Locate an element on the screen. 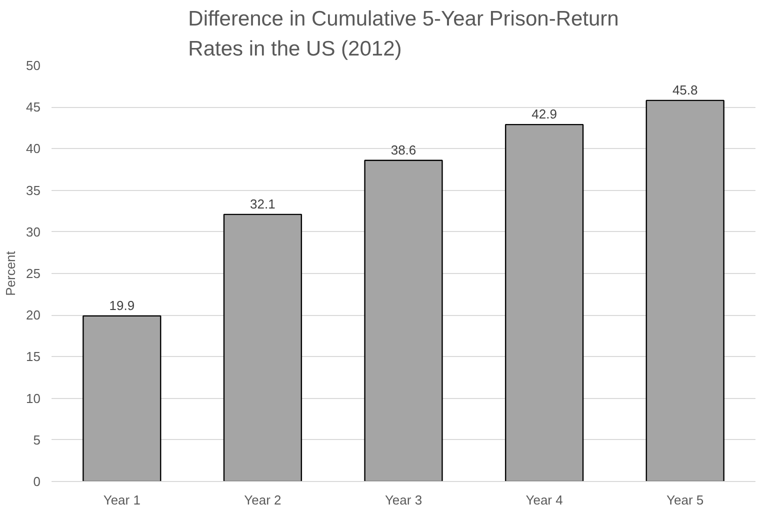 Image resolution: width=768 pixels, height=520 pixels. chart-title: Difference in Cumulative 5-Year Prison-Return Rates in the US (2012) is located at coordinates (403, 34).